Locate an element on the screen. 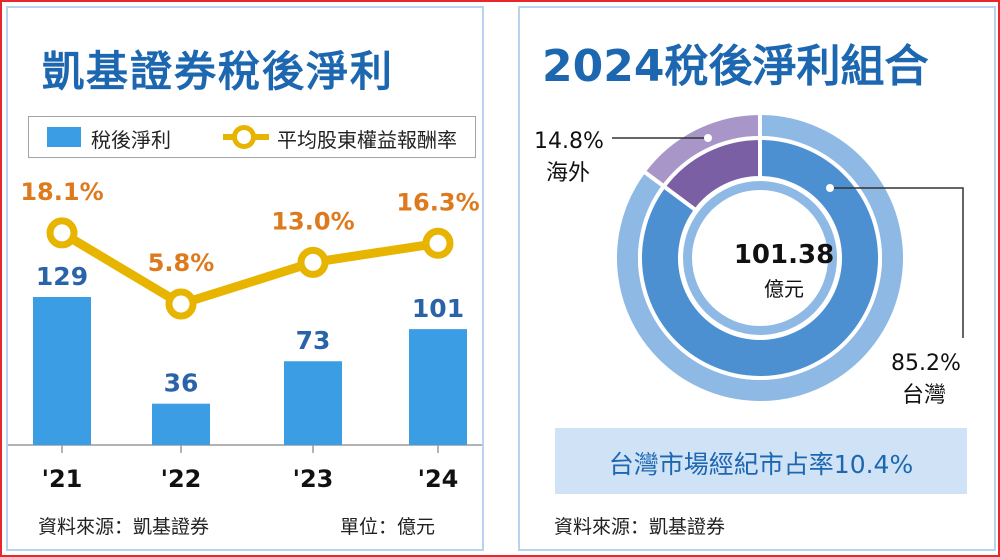  taiwan-name-label: 台灣 is located at coordinates (924, 395).